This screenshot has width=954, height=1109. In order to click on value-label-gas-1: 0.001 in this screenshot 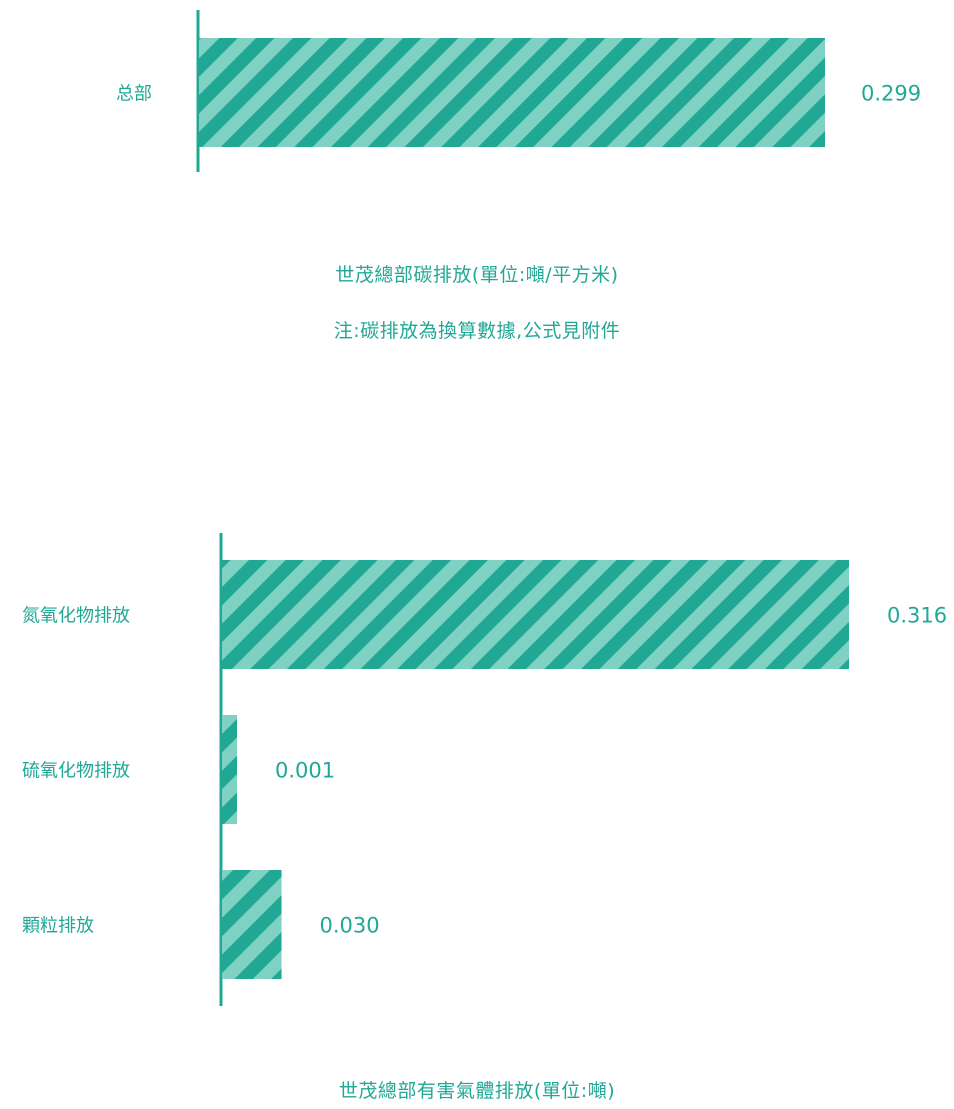, I will do `click(305, 771)`.